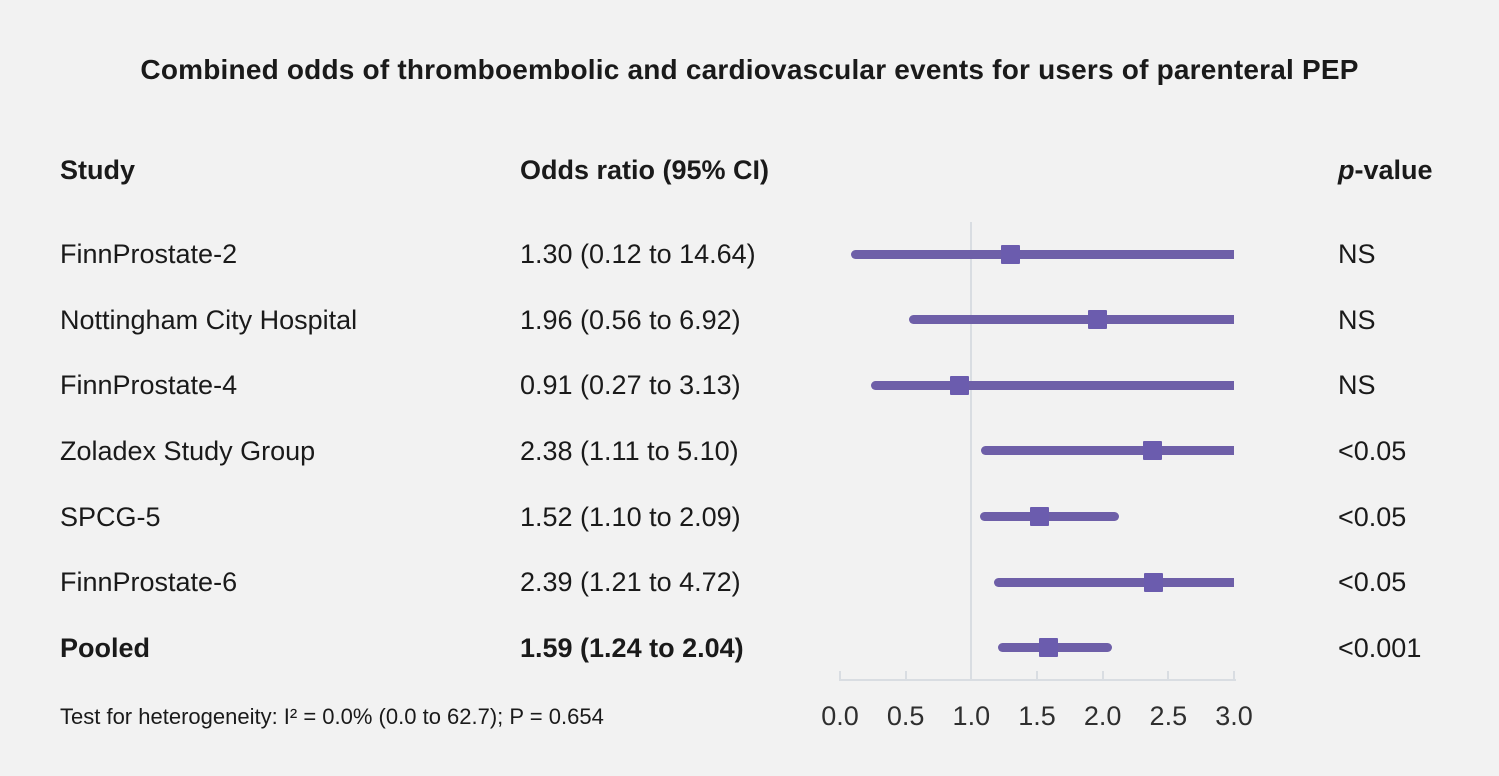  Describe the element at coordinates (1346, 170) in the screenshot. I see `p-value-header-italic: p` at that location.